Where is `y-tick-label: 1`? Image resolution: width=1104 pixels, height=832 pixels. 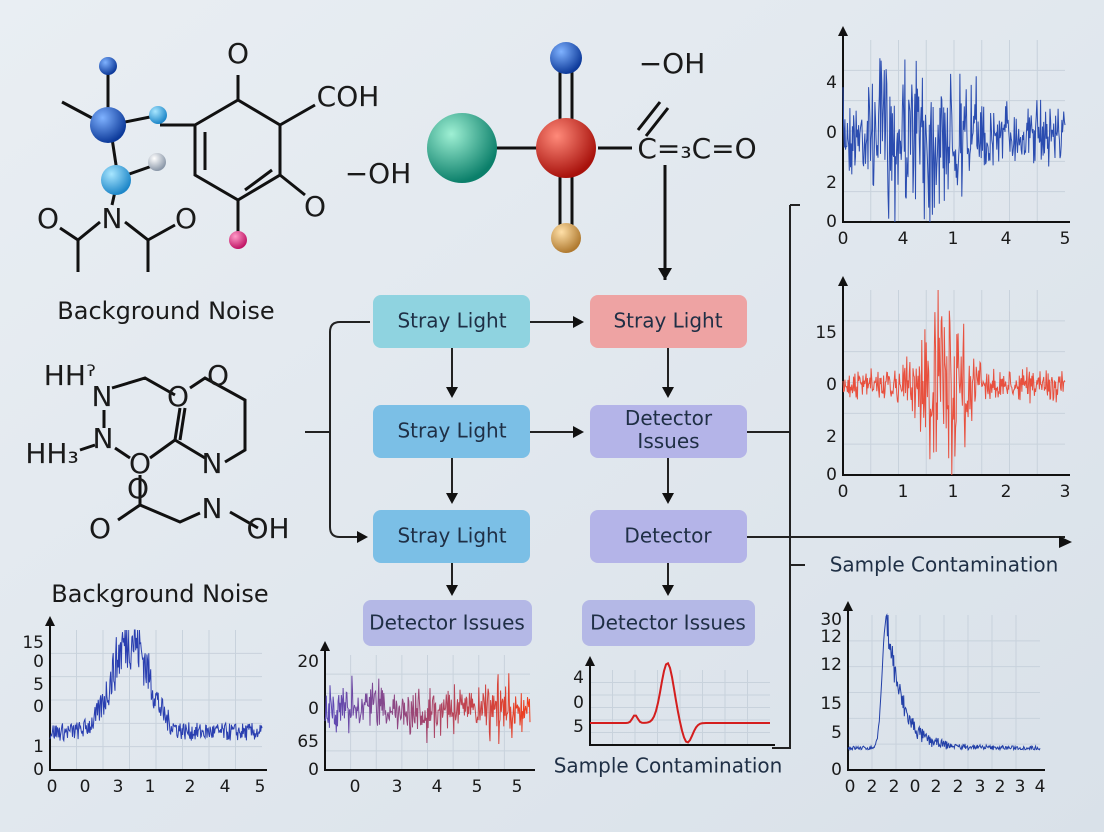
y-tick-label: 1 is located at coordinates (38, 747).